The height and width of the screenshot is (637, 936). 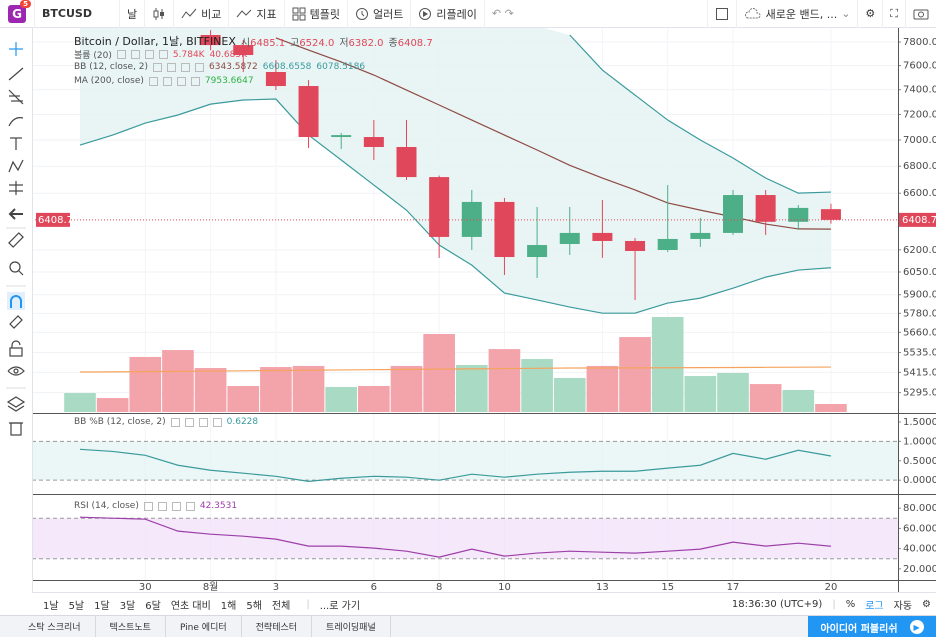 I want to click on undo-button: ↶ ↷, so click(x=502, y=13).